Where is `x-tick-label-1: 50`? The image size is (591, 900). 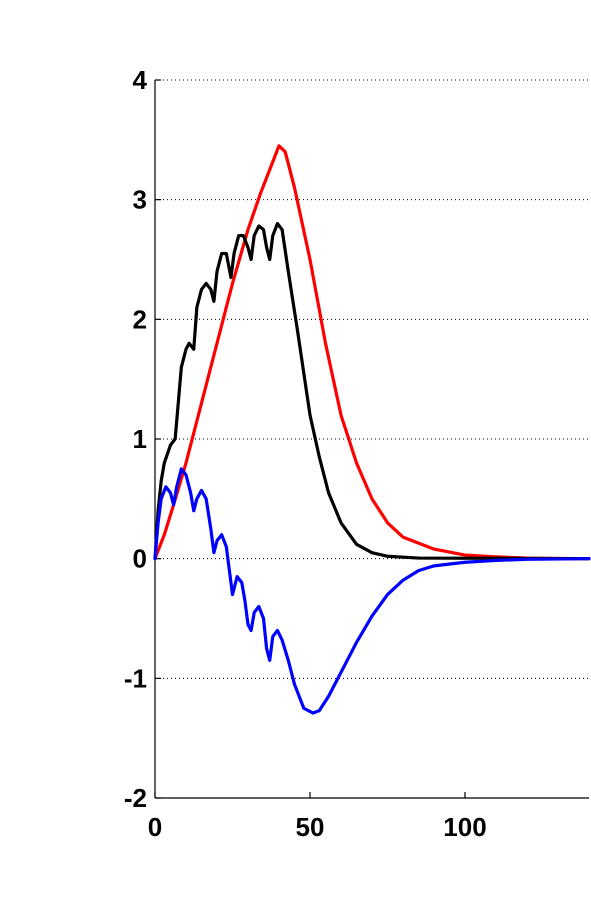
x-tick-label-1: 50 is located at coordinates (310, 827).